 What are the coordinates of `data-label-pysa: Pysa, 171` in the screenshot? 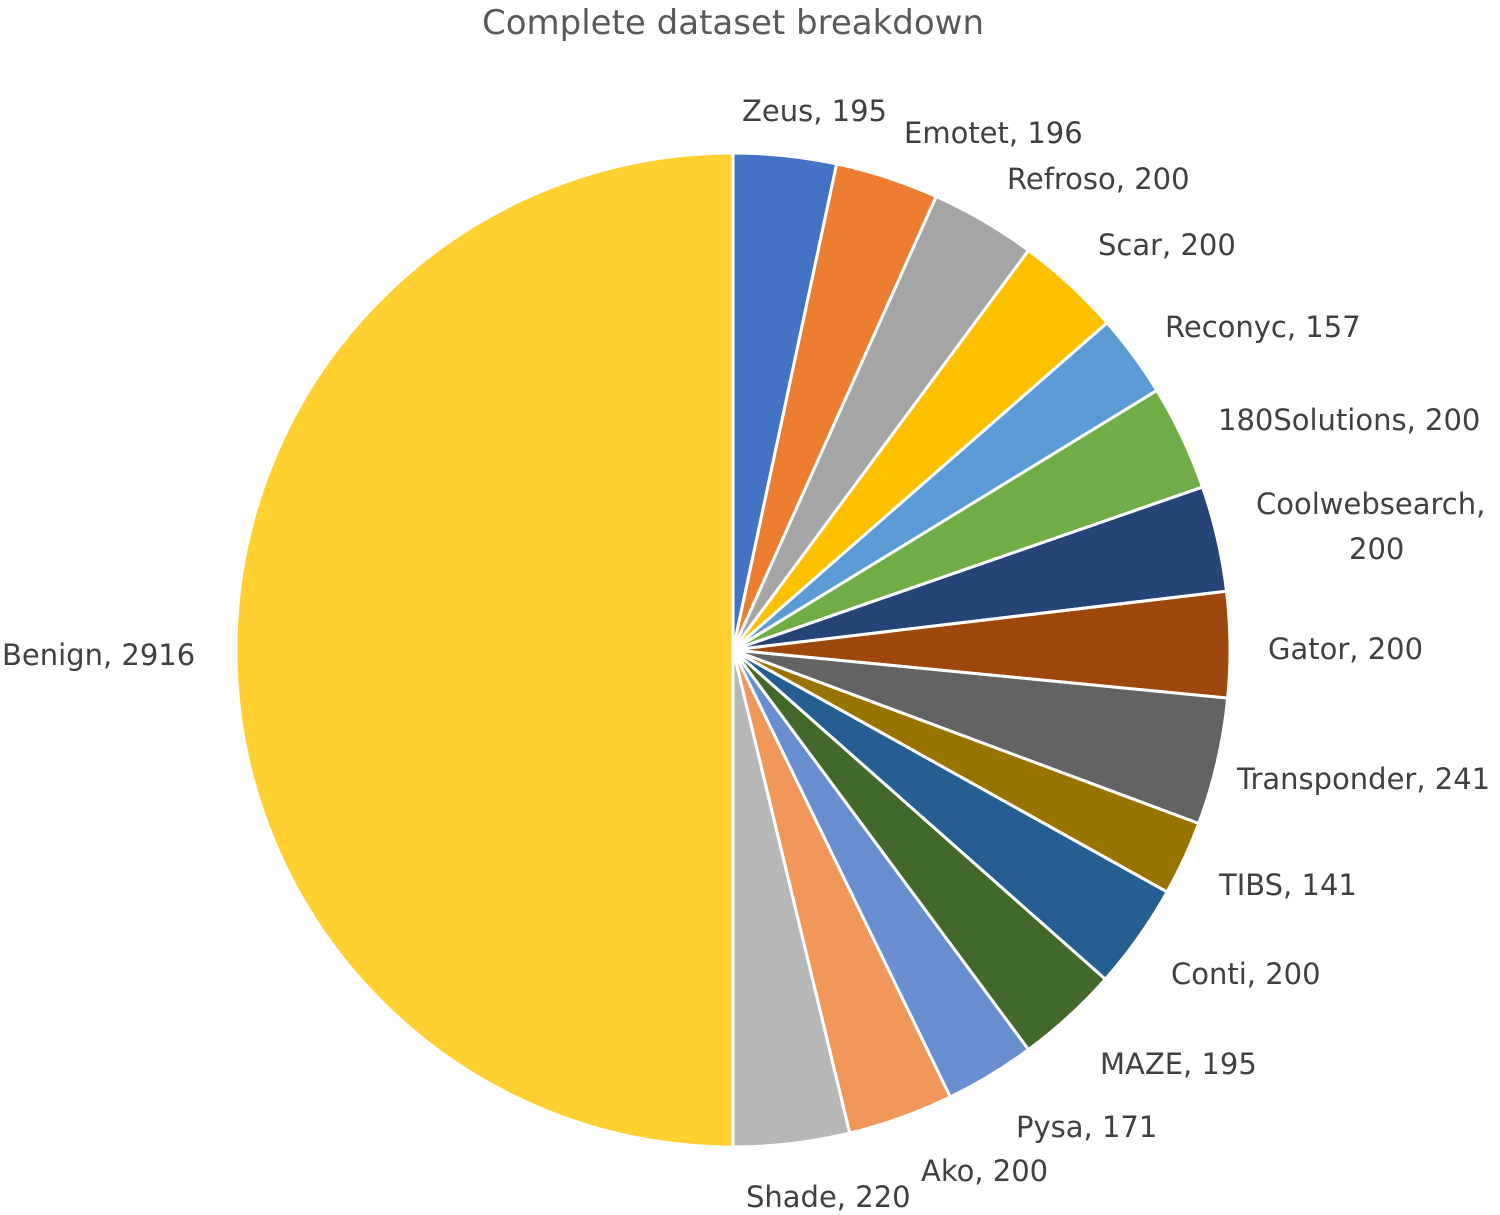 It's located at (1086, 1127).